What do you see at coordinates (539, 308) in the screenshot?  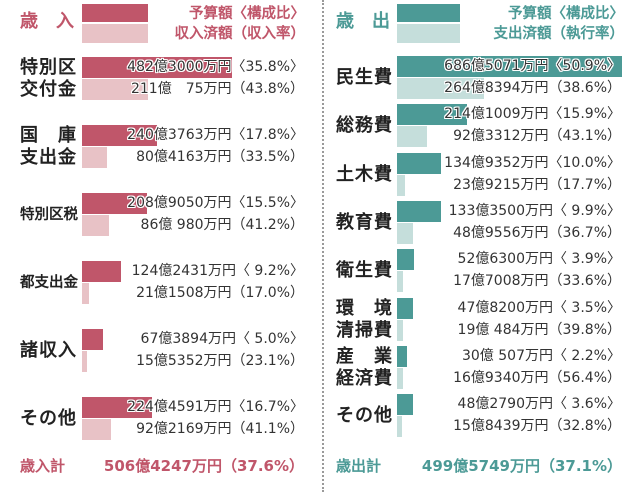 I see `budget-value-label: 47億8200万円〈 3.5%〉` at bounding box center [539, 308].